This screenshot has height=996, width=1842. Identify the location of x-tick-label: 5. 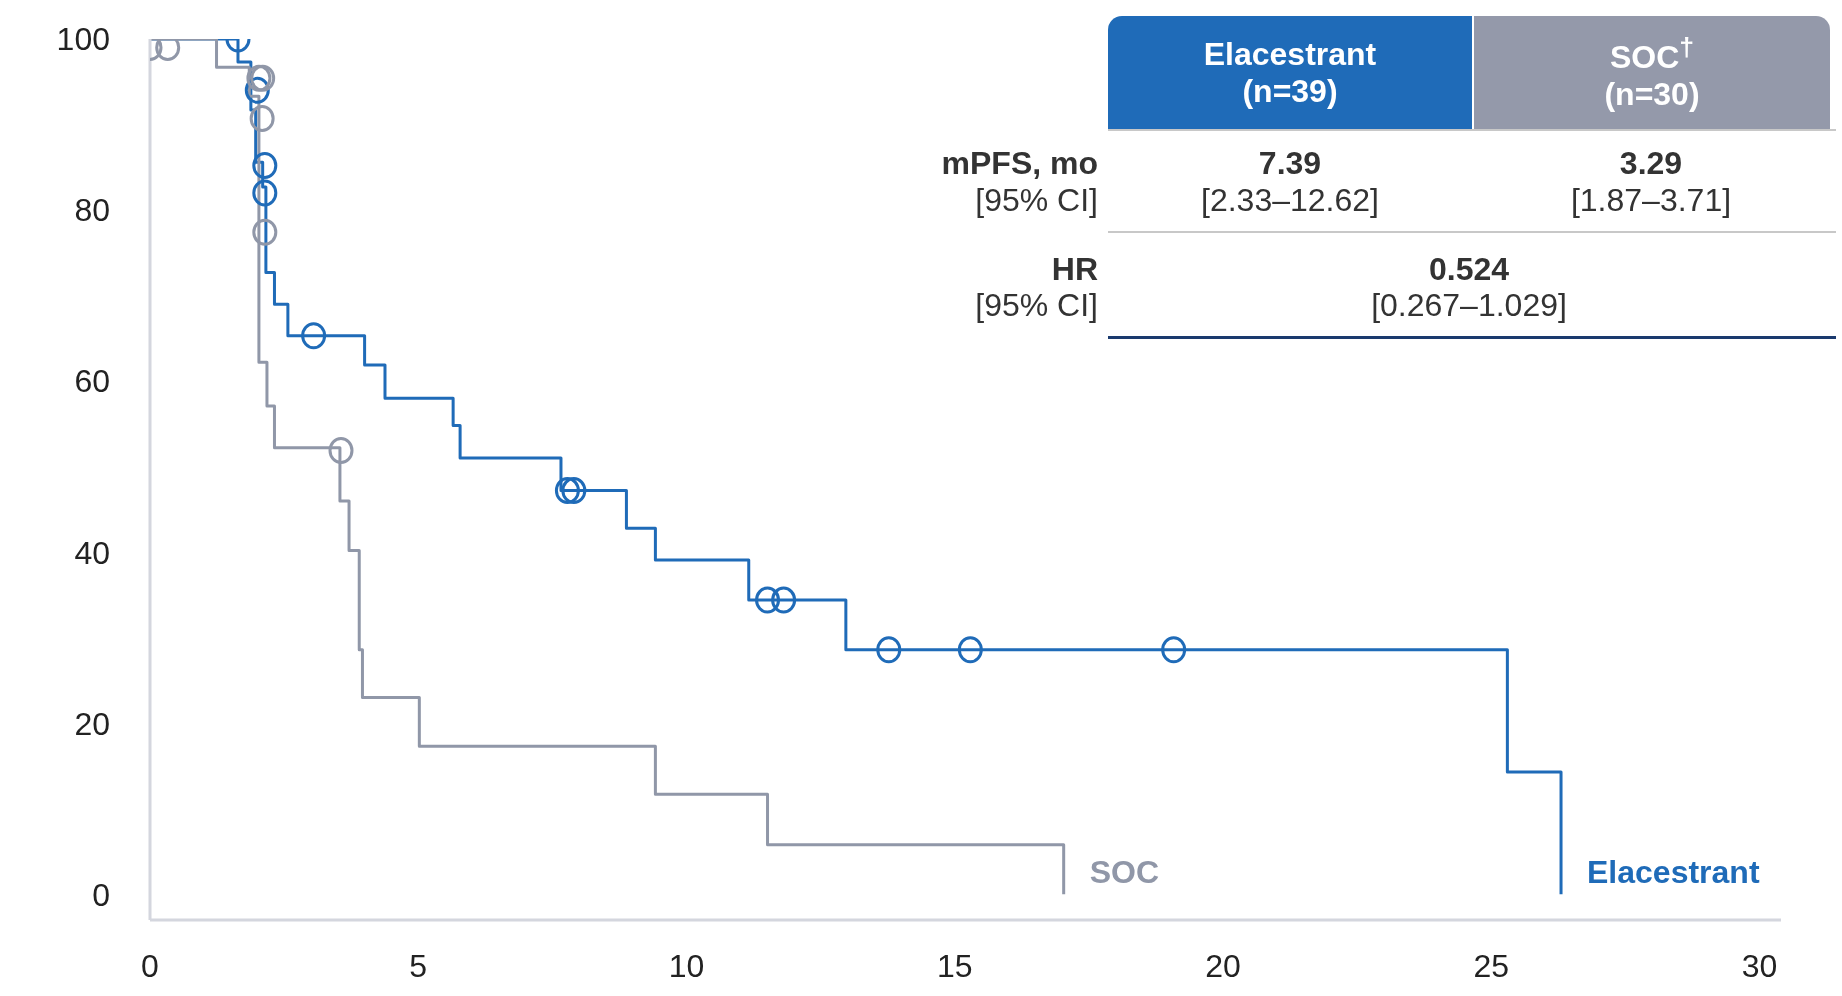
(418, 965).